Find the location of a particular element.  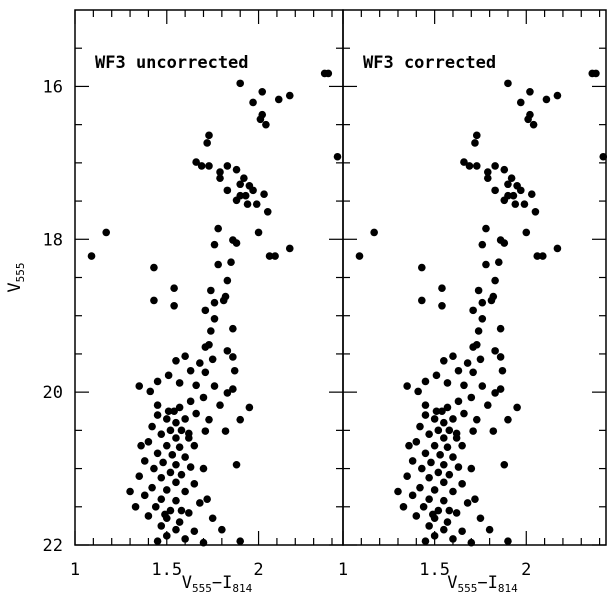

panel-title: WF3 corrected is located at coordinates (429, 63).